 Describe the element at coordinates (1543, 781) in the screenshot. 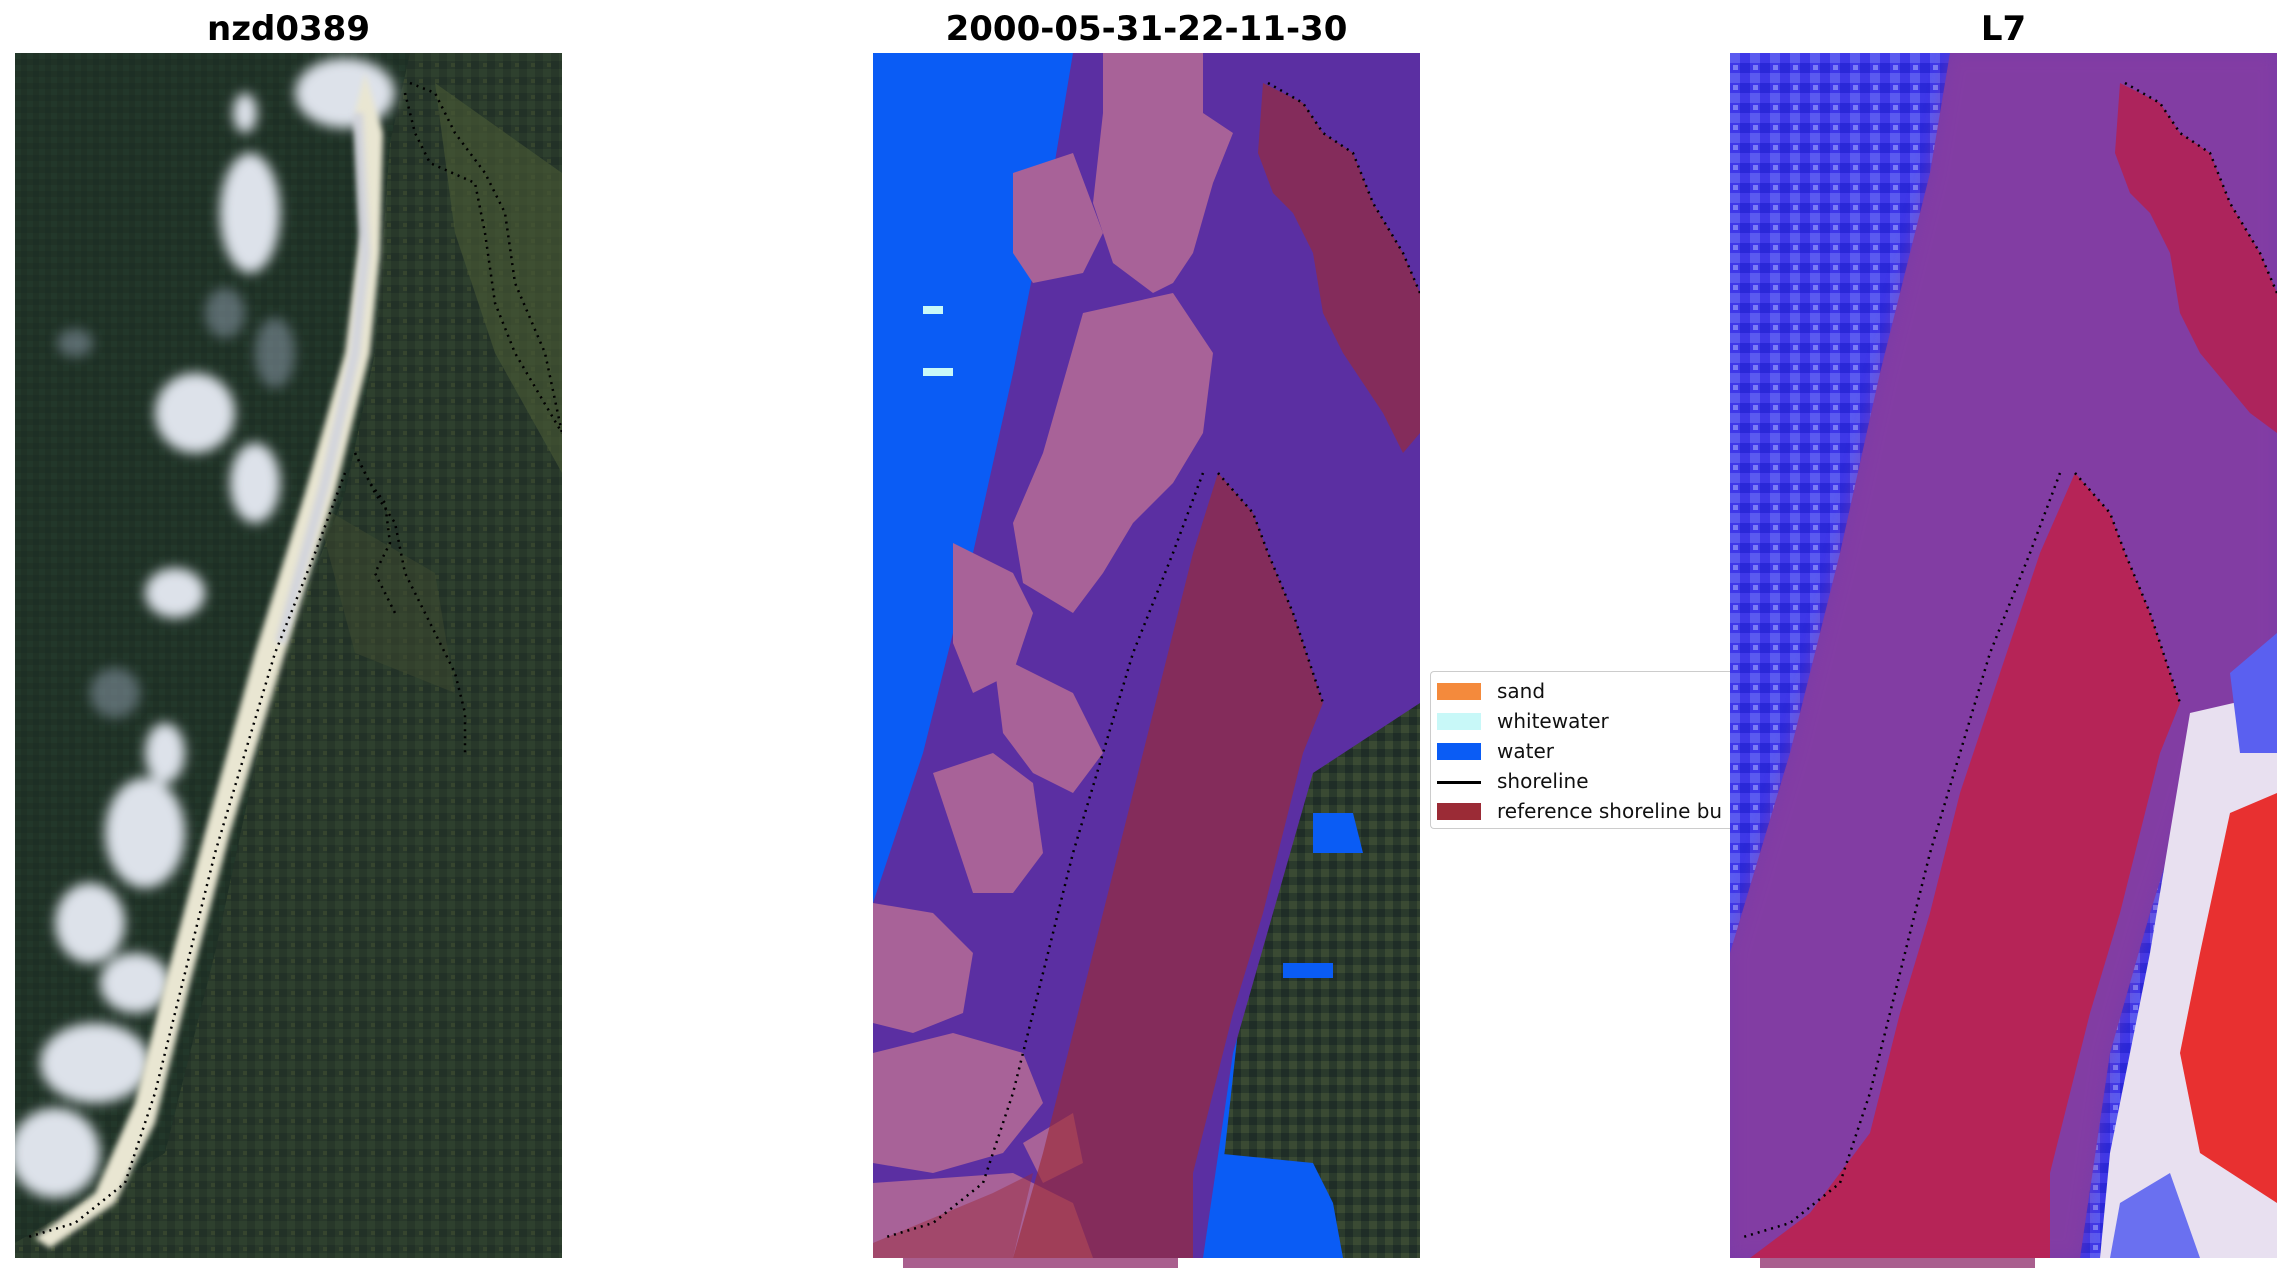

I see `legend-label-shoreline: shoreline` at that location.